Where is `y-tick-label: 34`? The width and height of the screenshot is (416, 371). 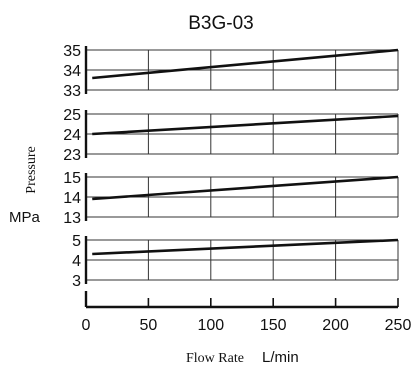 y-tick-label: 34 is located at coordinates (72, 71).